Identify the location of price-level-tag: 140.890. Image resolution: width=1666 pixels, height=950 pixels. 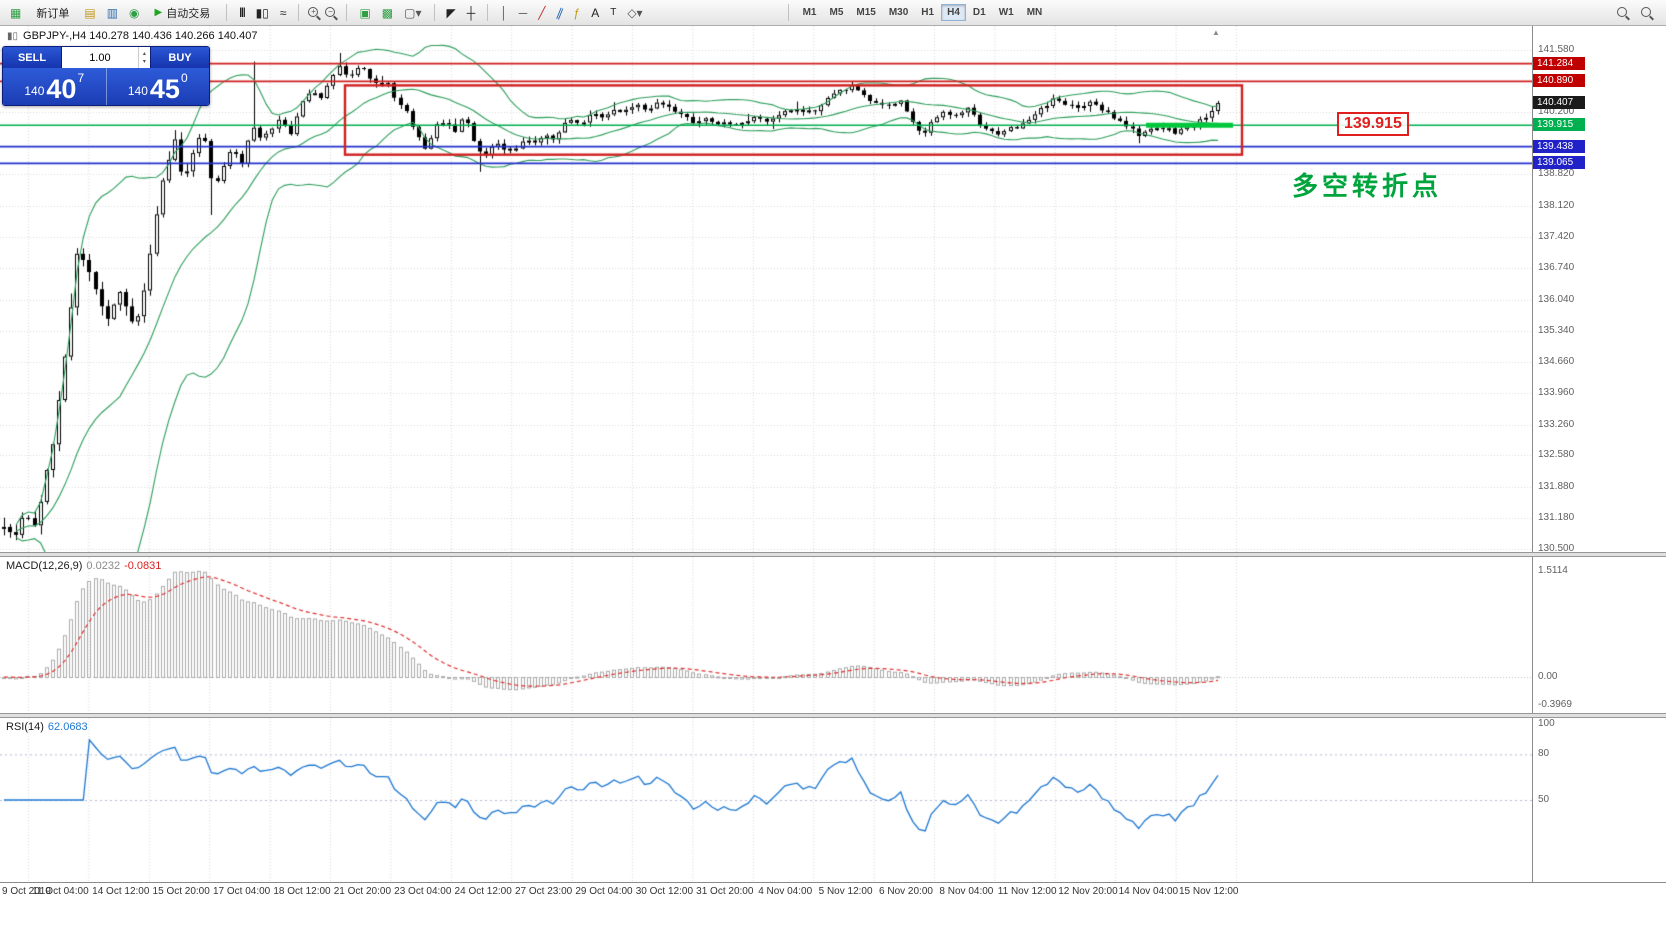
(1559, 81).